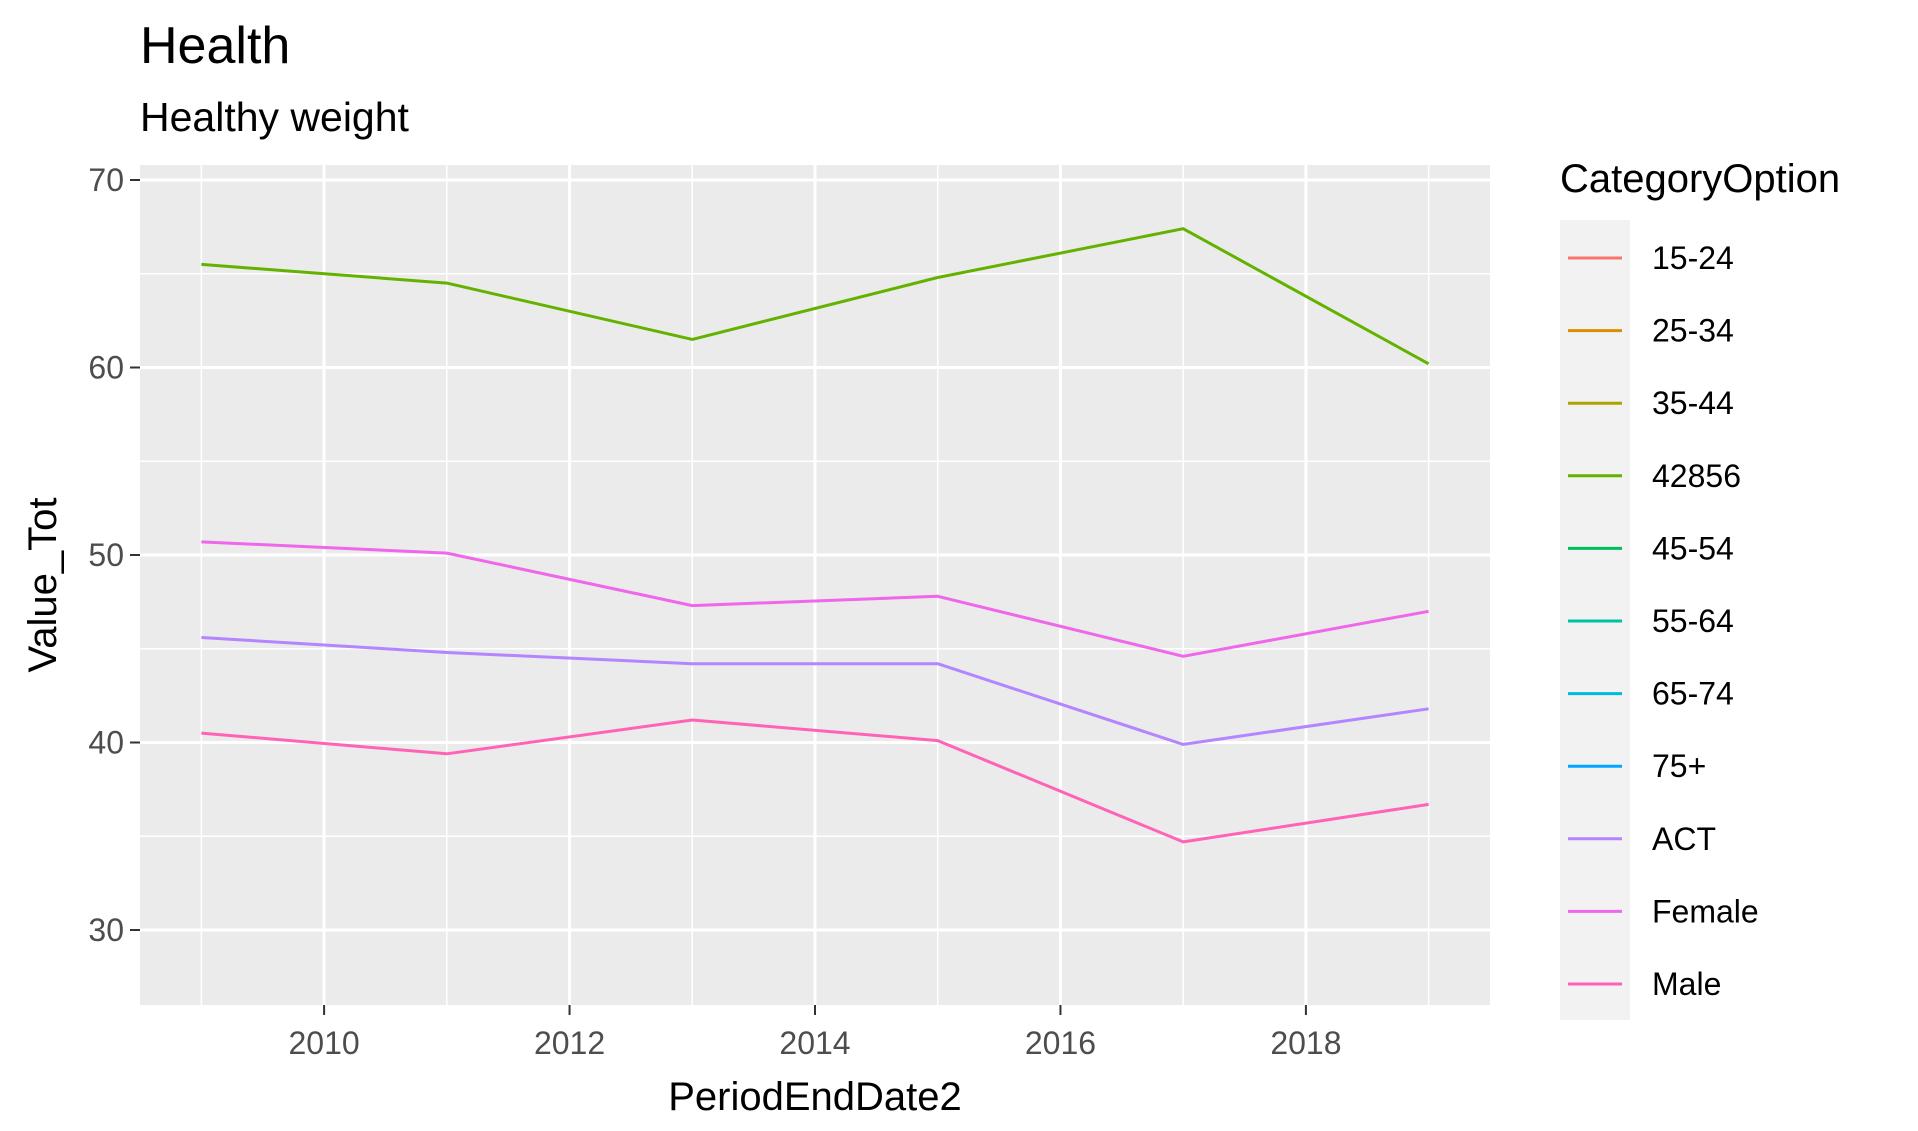 This screenshot has height=1131, width=1918. Describe the element at coordinates (106, 368) in the screenshot. I see `y-tick-label: 60` at that location.